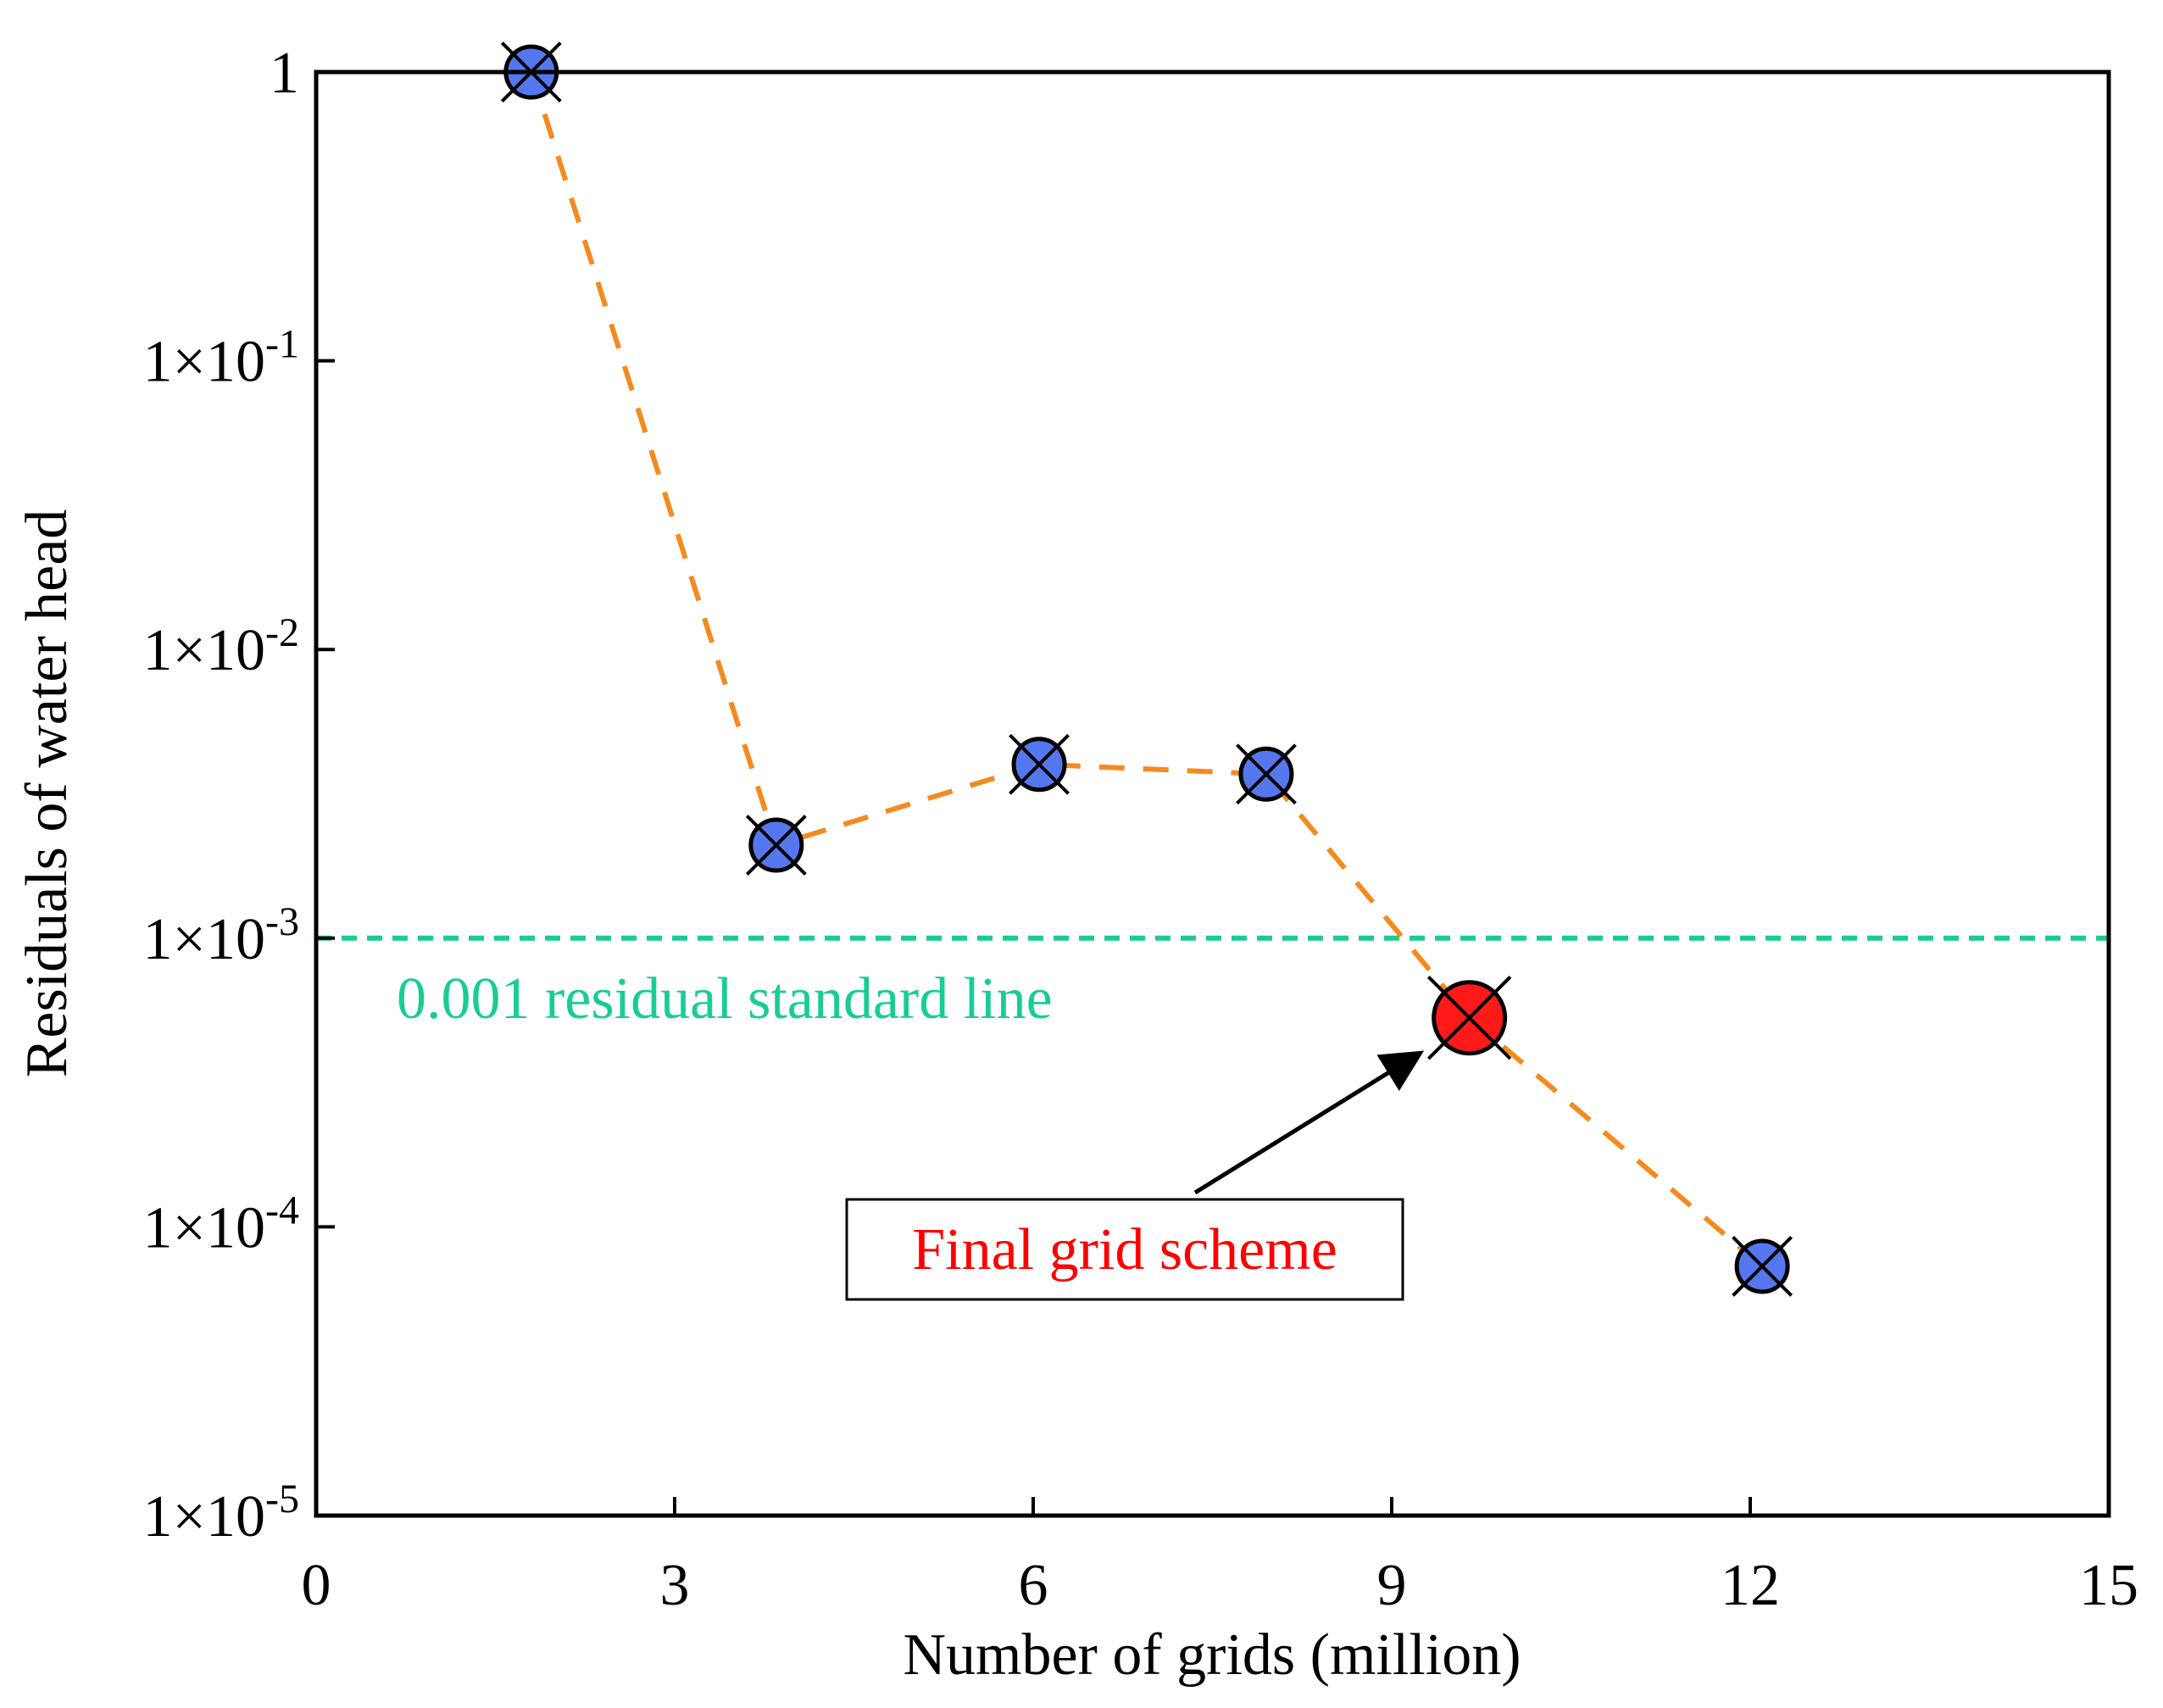 This screenshot has width=2163, height=1708. I want to click on y-tick-label: 1×10⁻², so click(221, 646).